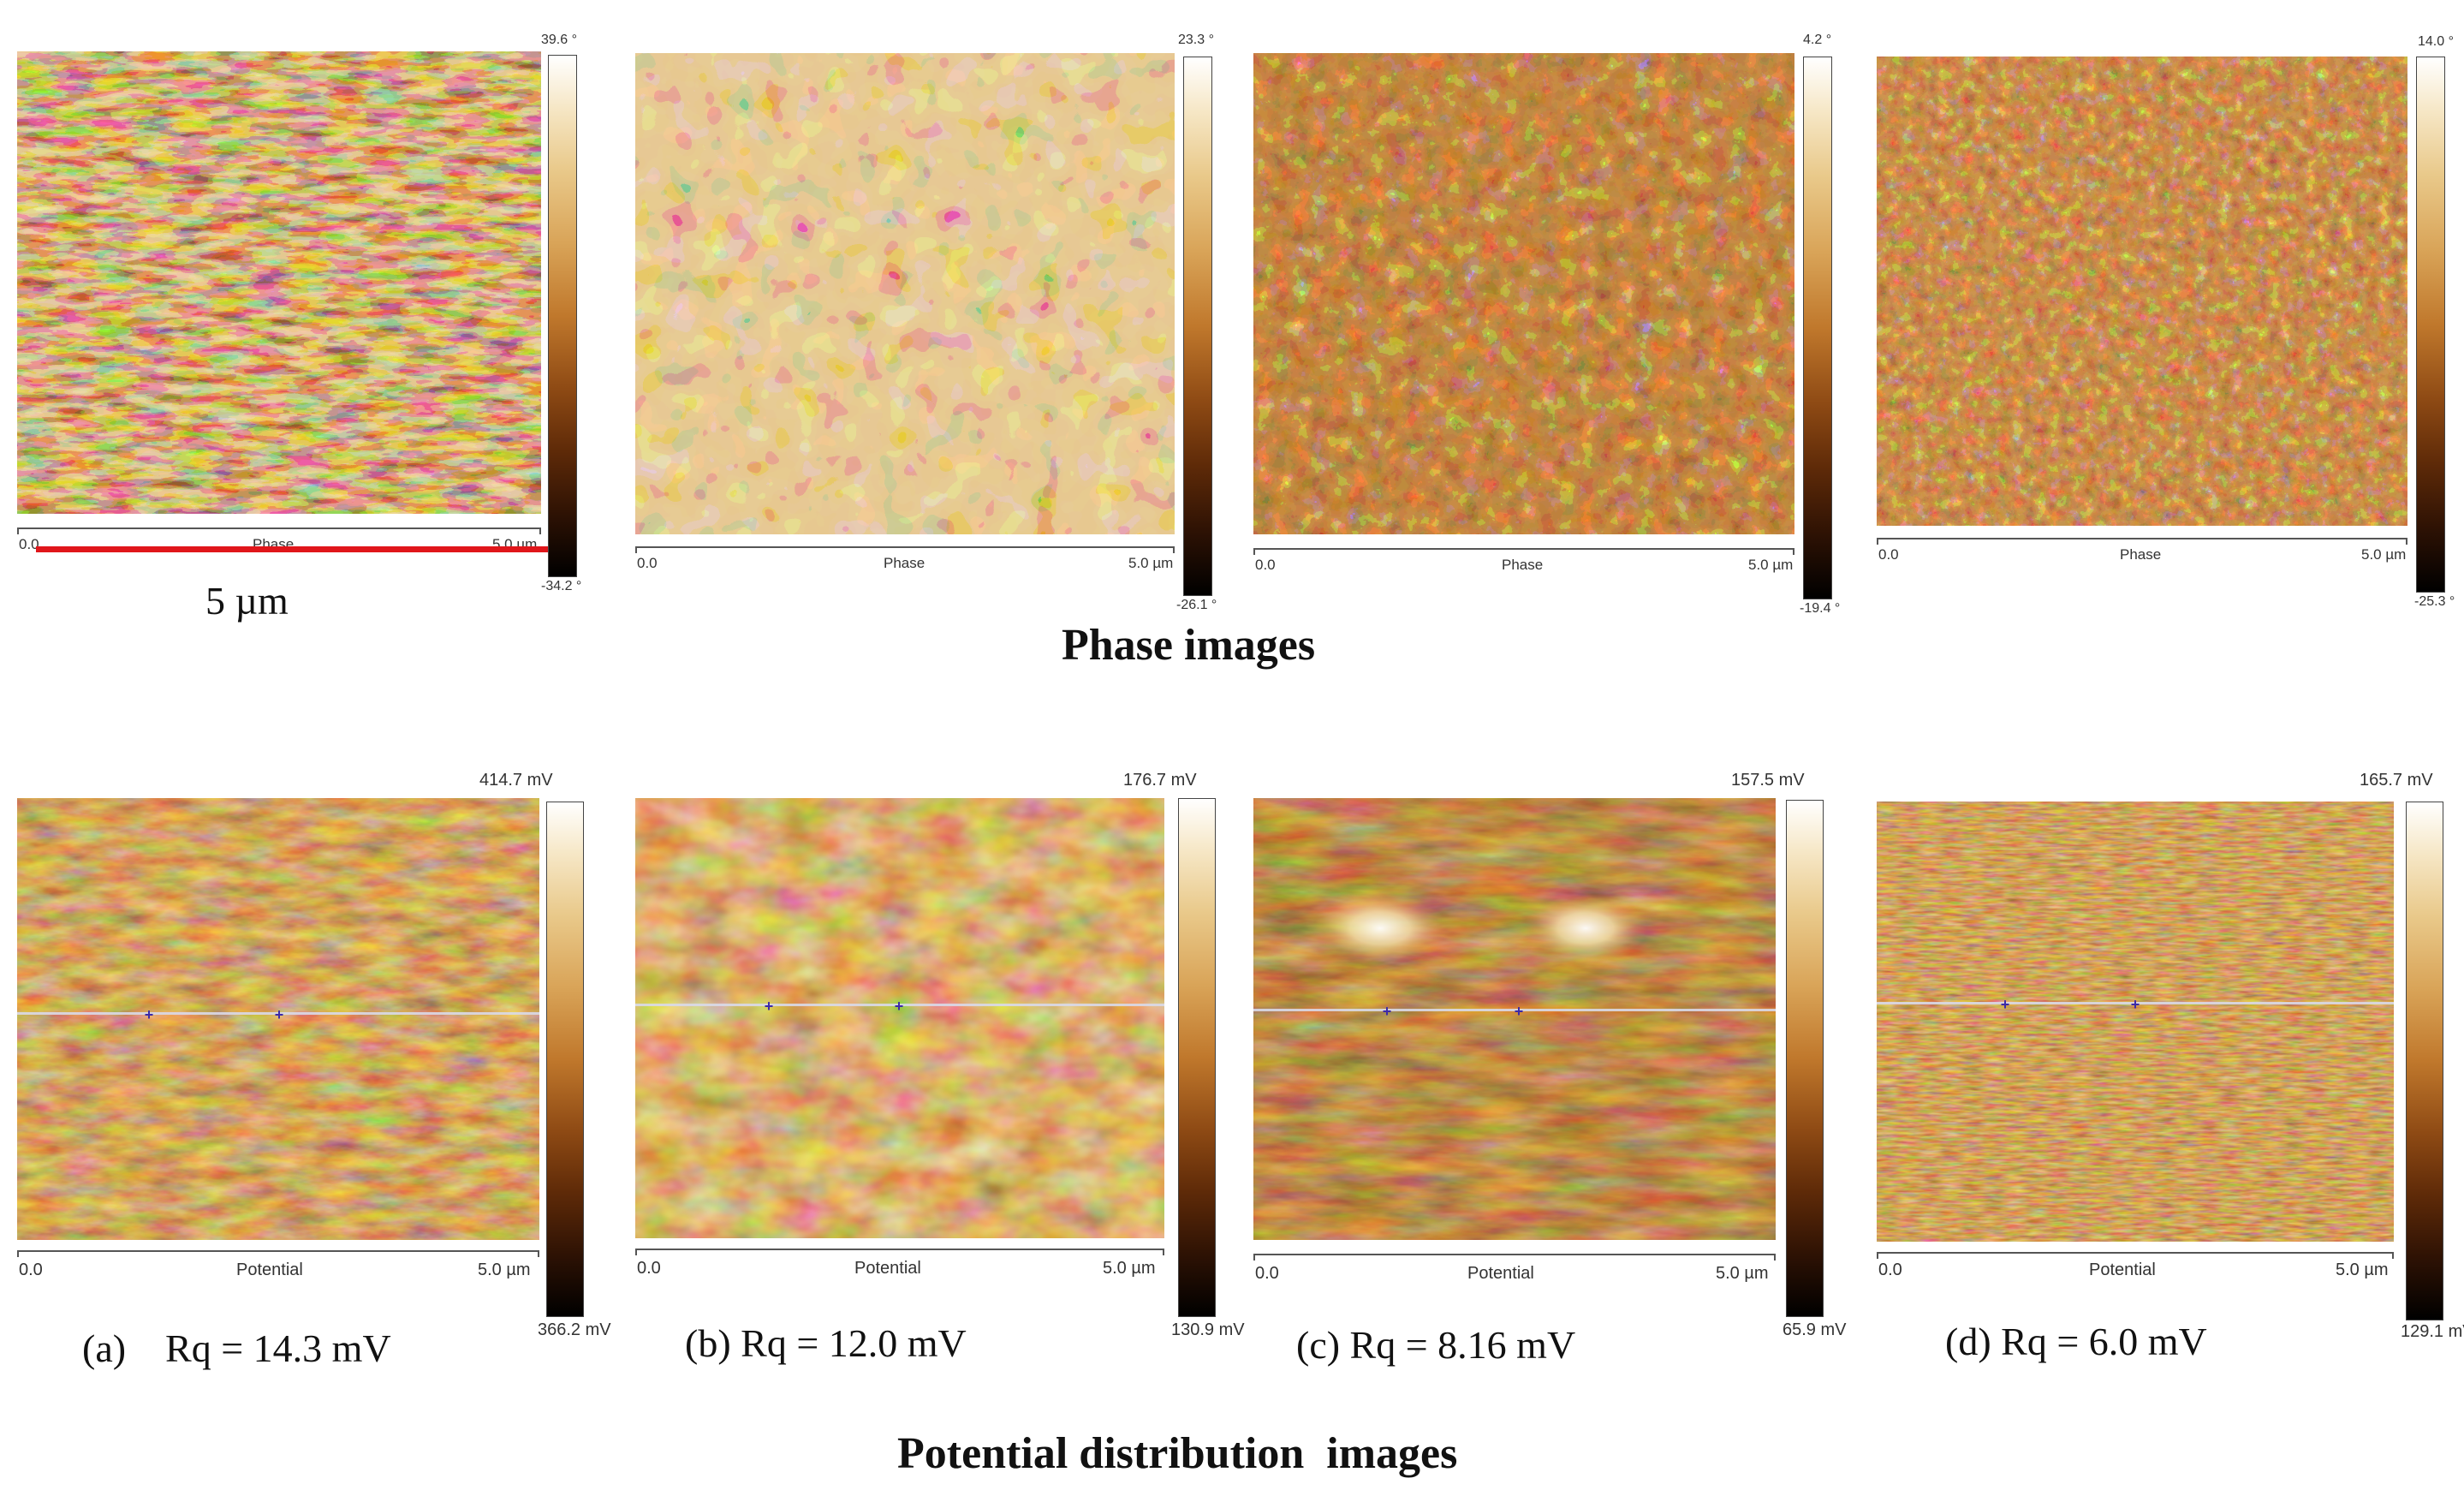  I want to click on potential-image-c, so click(1514, 1019).